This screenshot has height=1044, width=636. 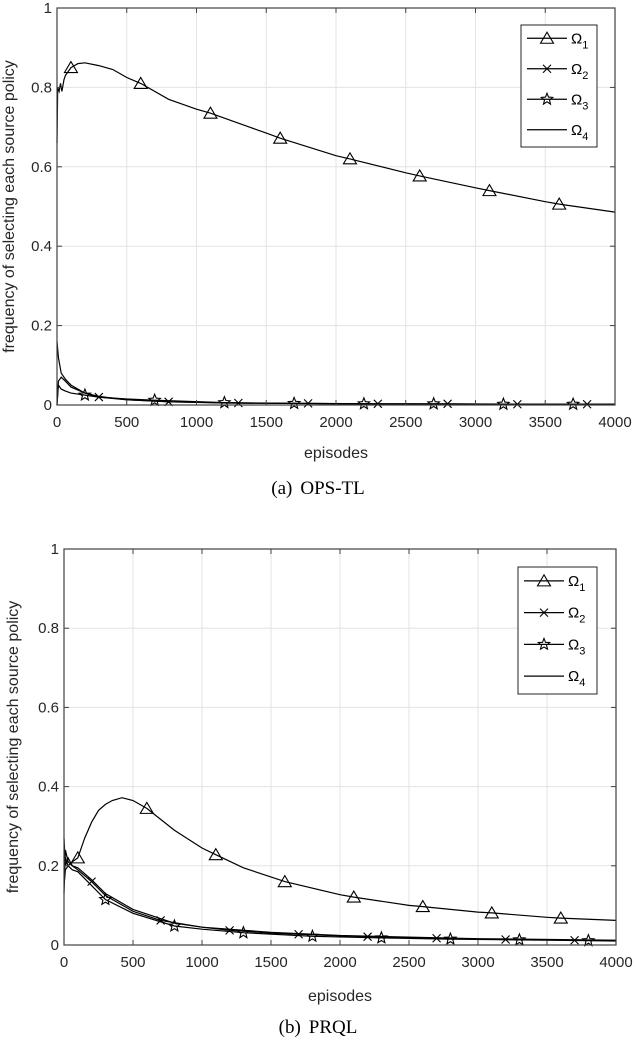 I want to click on caption-b: (b) PRQL, so click(x=318, y=1028).